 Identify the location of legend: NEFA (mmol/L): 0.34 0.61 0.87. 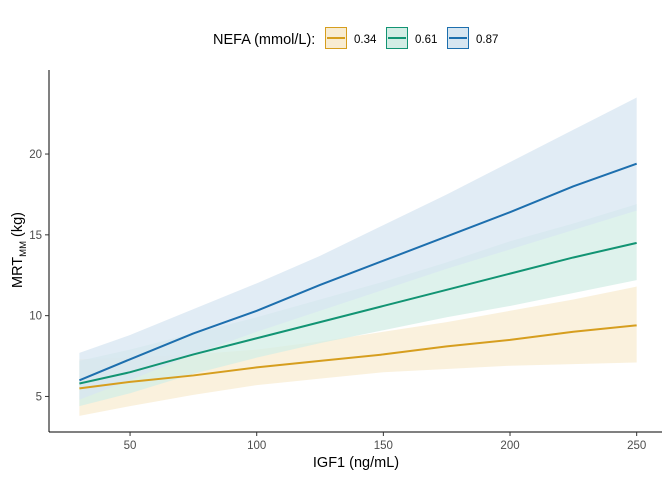
(355, 38).